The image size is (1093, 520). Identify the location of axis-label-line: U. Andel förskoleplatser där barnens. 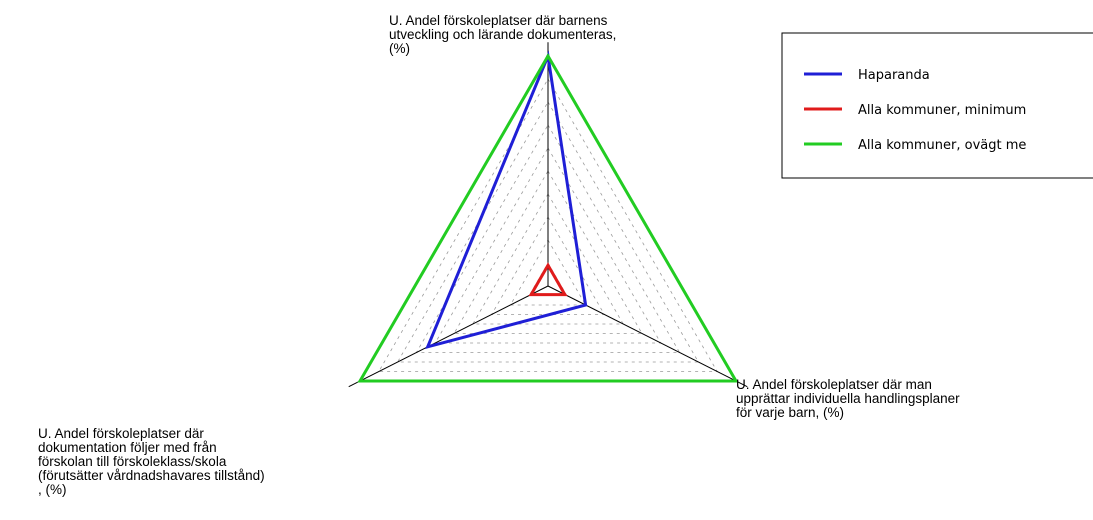
(498, 20).